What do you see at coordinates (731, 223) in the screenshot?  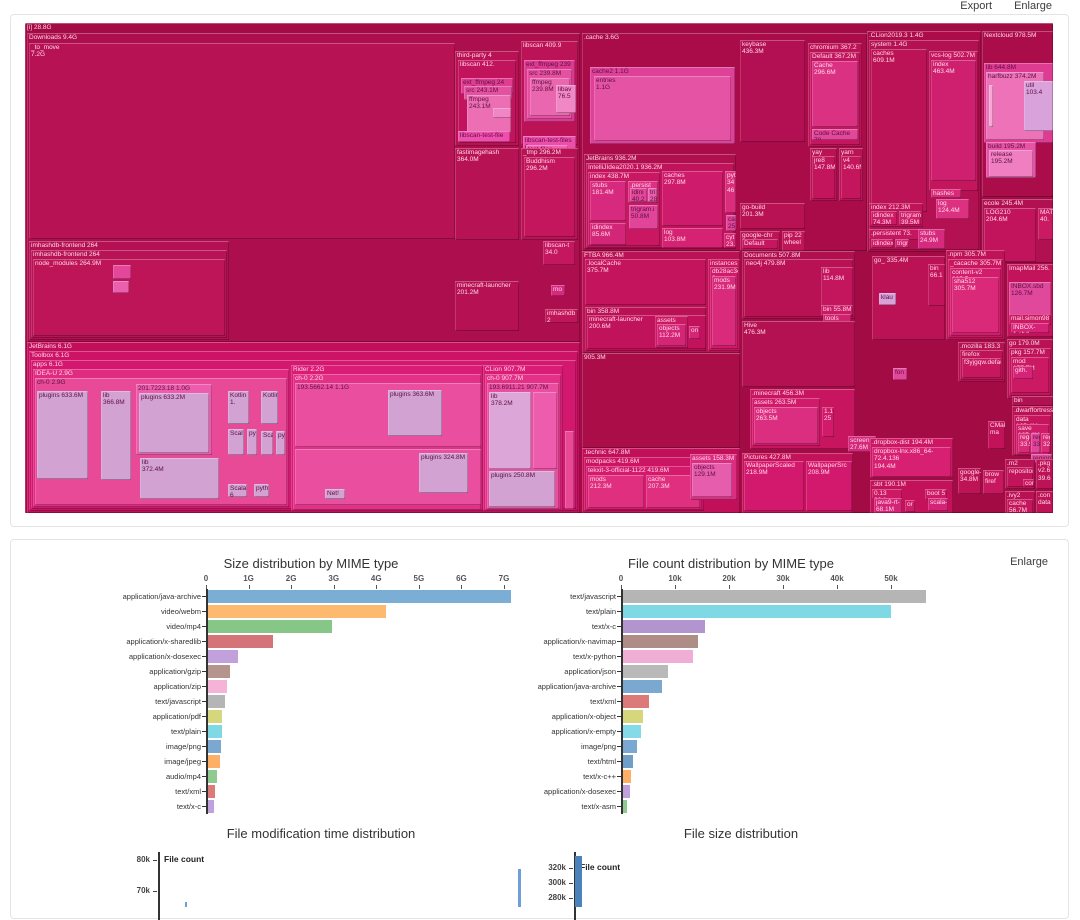 I see `treemap-node: ca 25` at bounding box center [731, 223].